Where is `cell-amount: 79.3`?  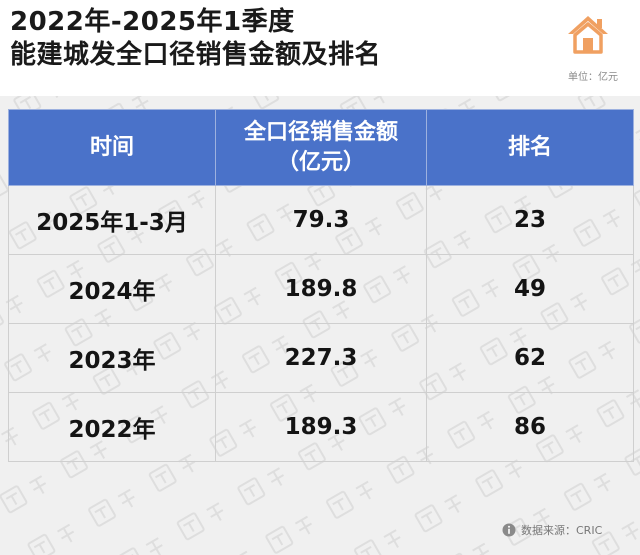 cell-amount: 79.3 is located at coordinates (321, 220).